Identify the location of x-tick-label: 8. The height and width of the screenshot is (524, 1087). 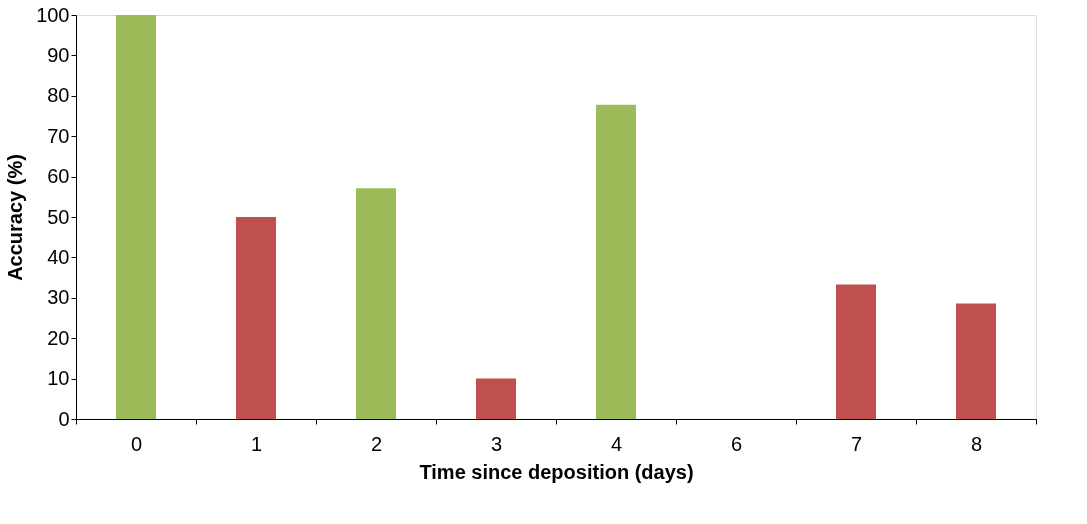
(976, 443).